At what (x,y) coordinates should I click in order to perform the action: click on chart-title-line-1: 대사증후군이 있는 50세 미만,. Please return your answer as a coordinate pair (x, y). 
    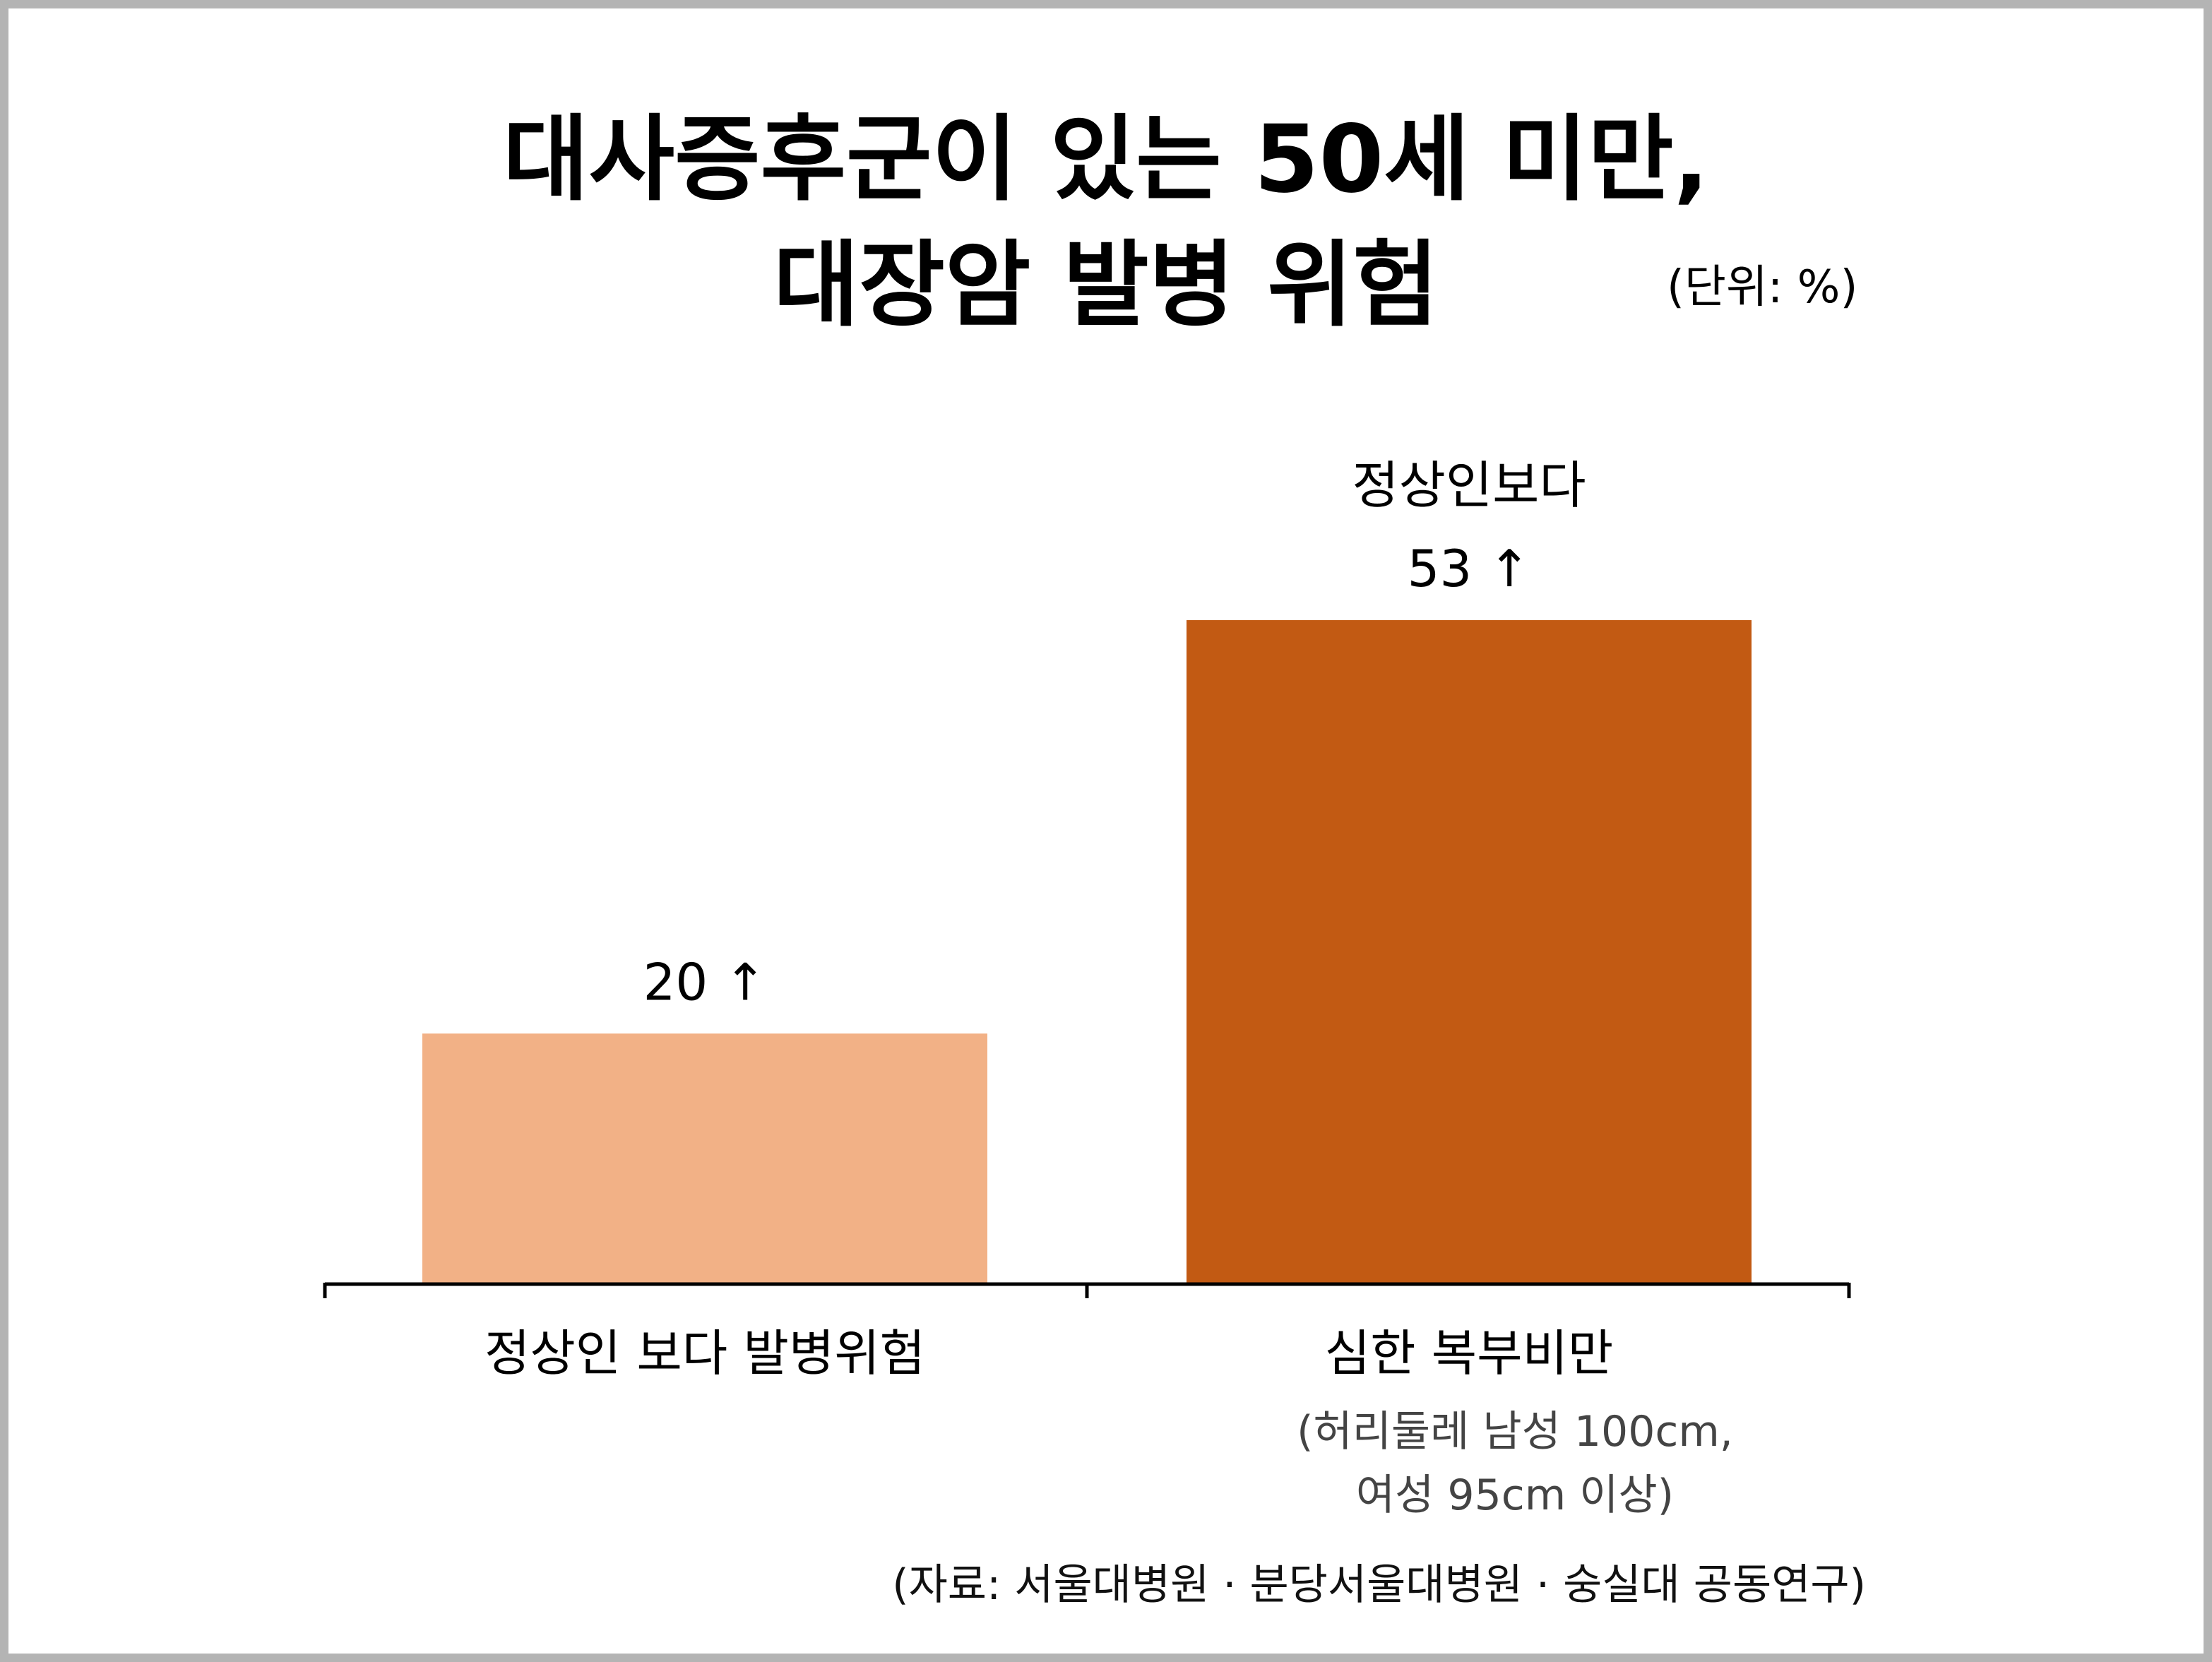
    Looking at the image, I should click on (1106, 160).